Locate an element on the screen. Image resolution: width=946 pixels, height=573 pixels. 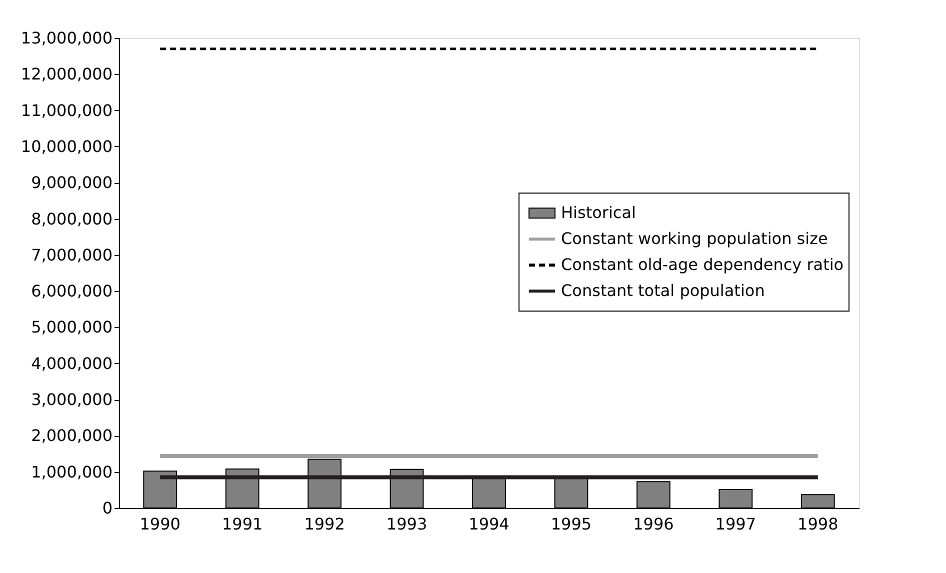
x-tick-label: 1991 is located at coordinates (242, 524).